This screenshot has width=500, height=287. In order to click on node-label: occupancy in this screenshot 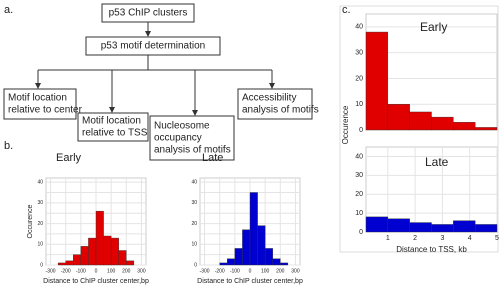, I will do `click(178, 138)`.